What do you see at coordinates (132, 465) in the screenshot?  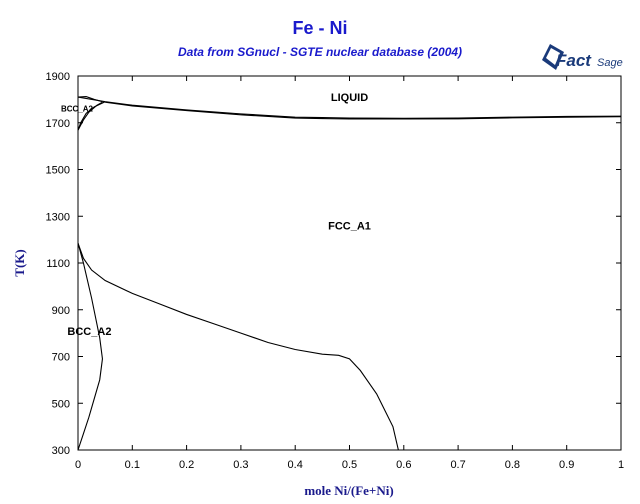 I see `x-tick-label: 0.1` at bounding box center [132, 465].